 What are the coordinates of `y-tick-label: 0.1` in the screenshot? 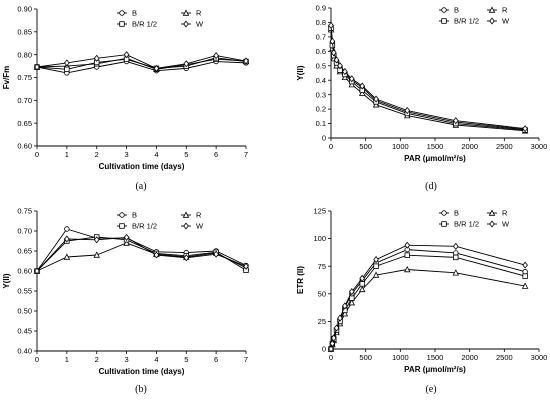 It's located at (321, 123).